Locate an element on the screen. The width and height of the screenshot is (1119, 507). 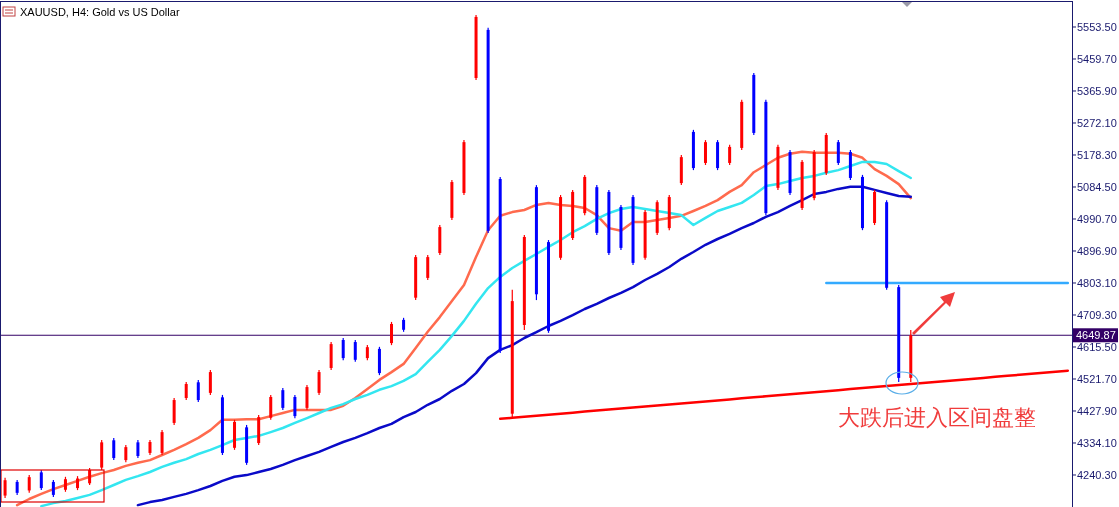
y-tick-label: 4803.10 is located at coordinates (1097, 283).